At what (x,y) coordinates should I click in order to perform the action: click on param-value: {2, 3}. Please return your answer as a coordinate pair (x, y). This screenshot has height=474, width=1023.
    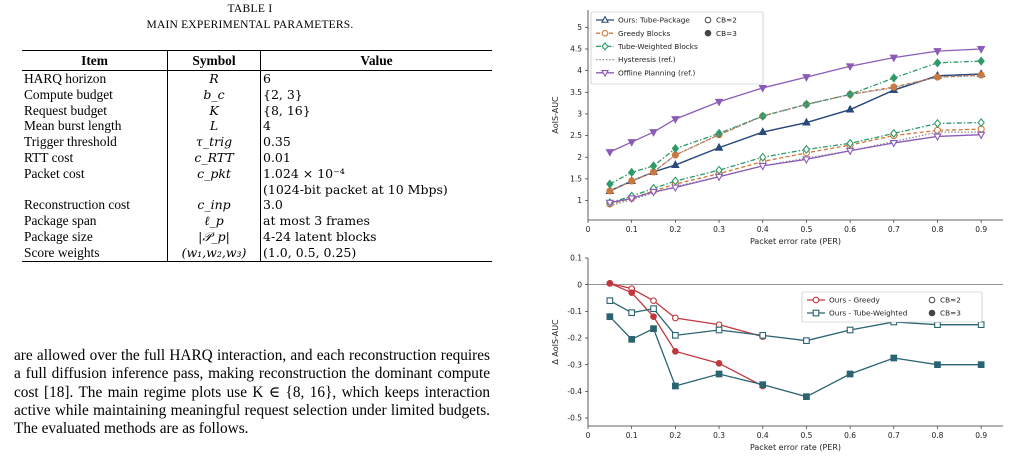
    Looking at the image, I should click on (376, 94).